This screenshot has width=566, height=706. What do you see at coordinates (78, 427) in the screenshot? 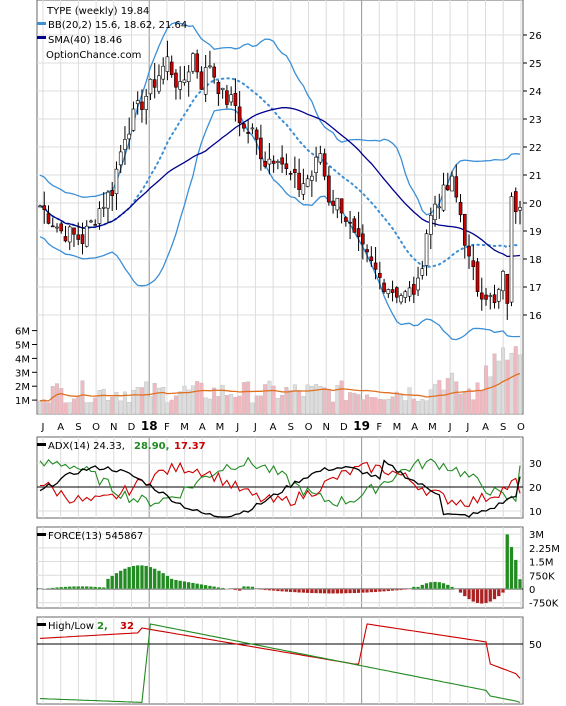
I see `x-tick-label-2: S` at bounding box center [78, 427].